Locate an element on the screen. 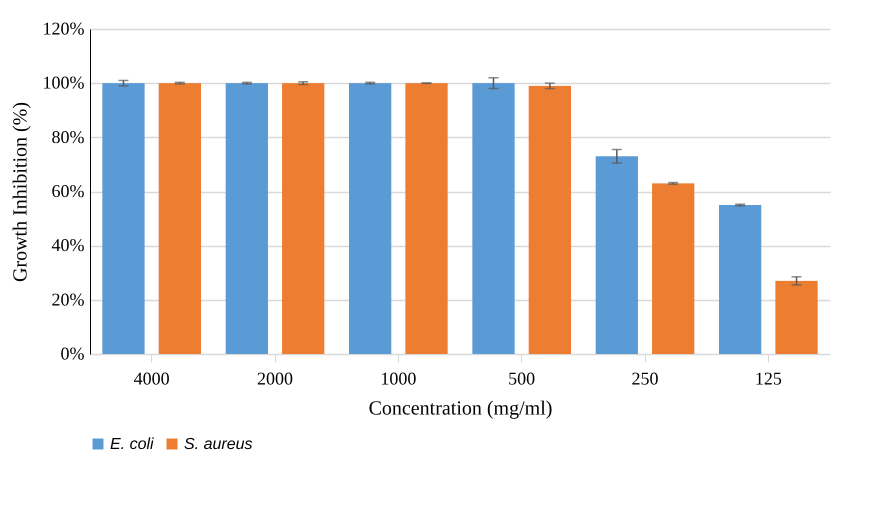 This screenshot has width=892, height=508. x-tick-label: 125 is located at coordinates (768, 378).